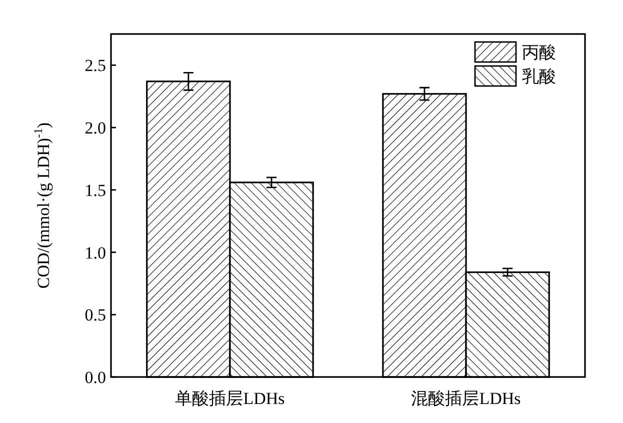 The height and width of the screenshot is (423, 623). I want to click on legend-label: 丙酸, so click(539, 52).